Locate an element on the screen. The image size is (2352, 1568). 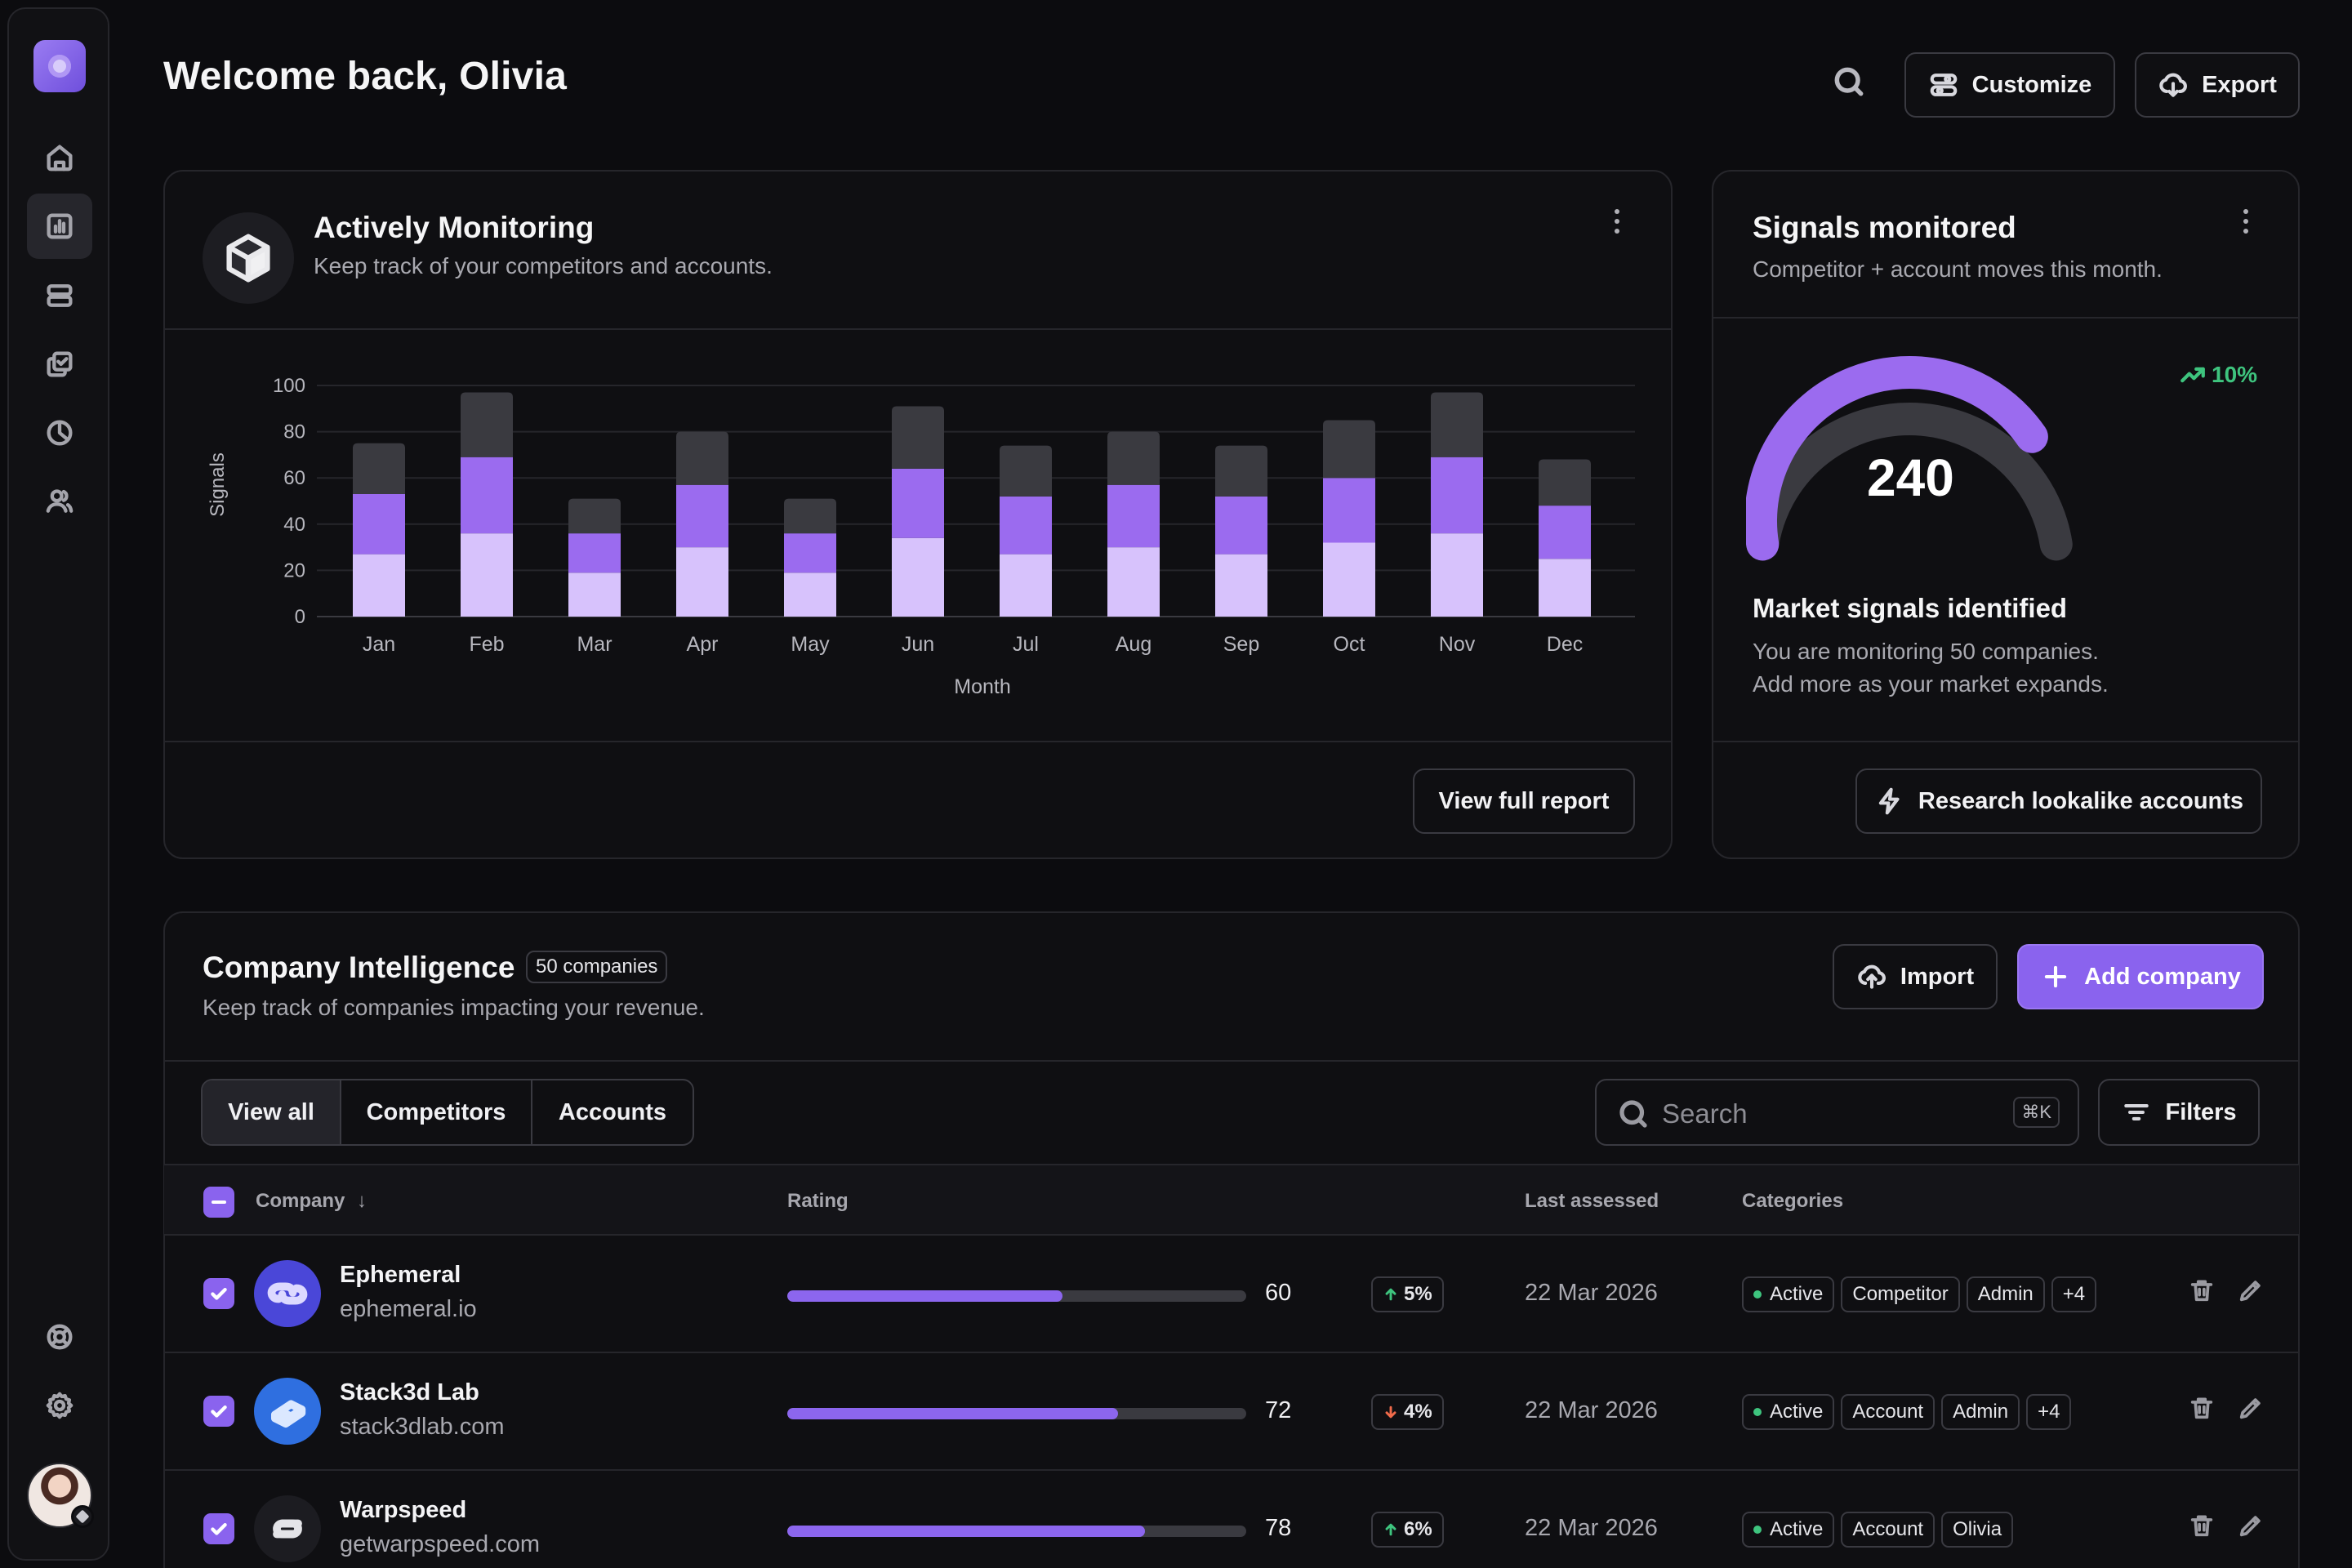
companies-title: Company Intelligence is located at coordinates (359, 967).